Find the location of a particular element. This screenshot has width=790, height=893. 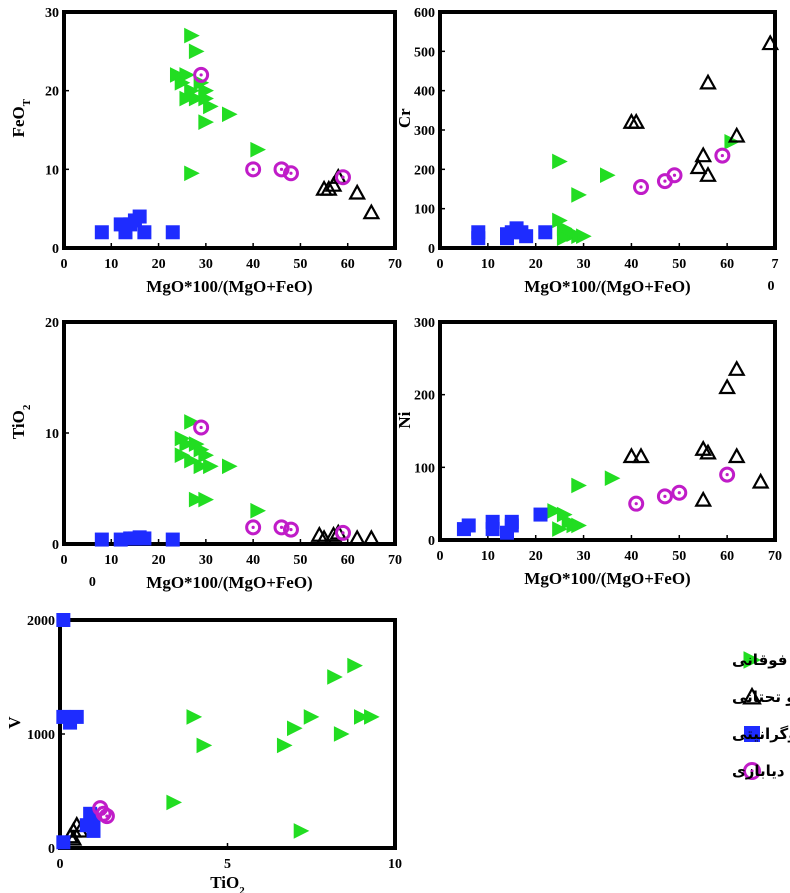

legend-marker-plagiogranite-dyke is located at coordinates (752, 734).